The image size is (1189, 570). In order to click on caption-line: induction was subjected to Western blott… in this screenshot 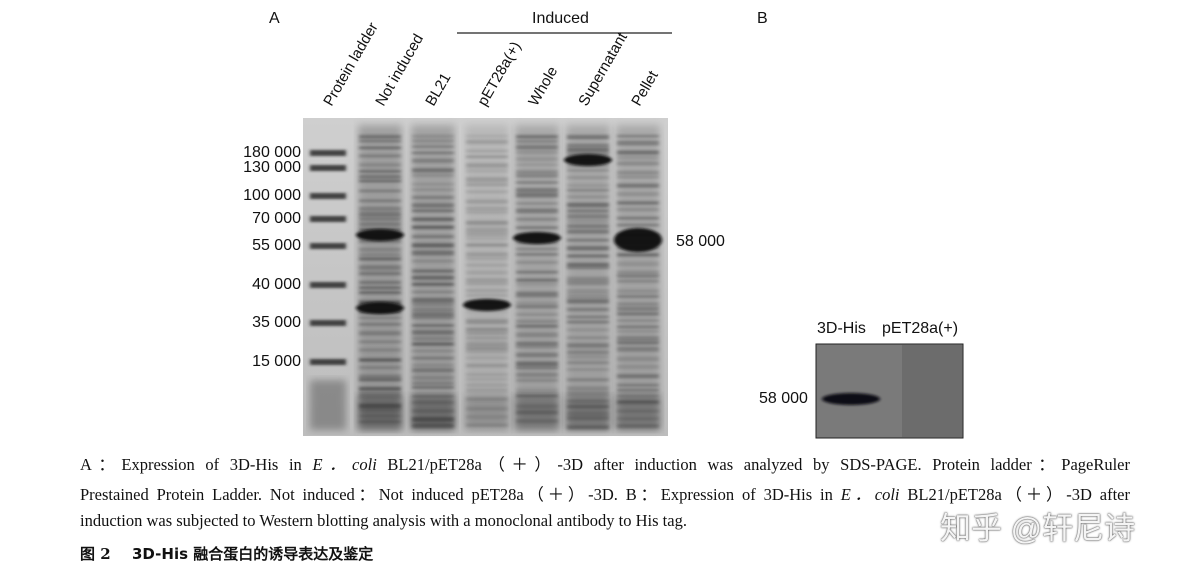, I will do `click(605, 521)`.